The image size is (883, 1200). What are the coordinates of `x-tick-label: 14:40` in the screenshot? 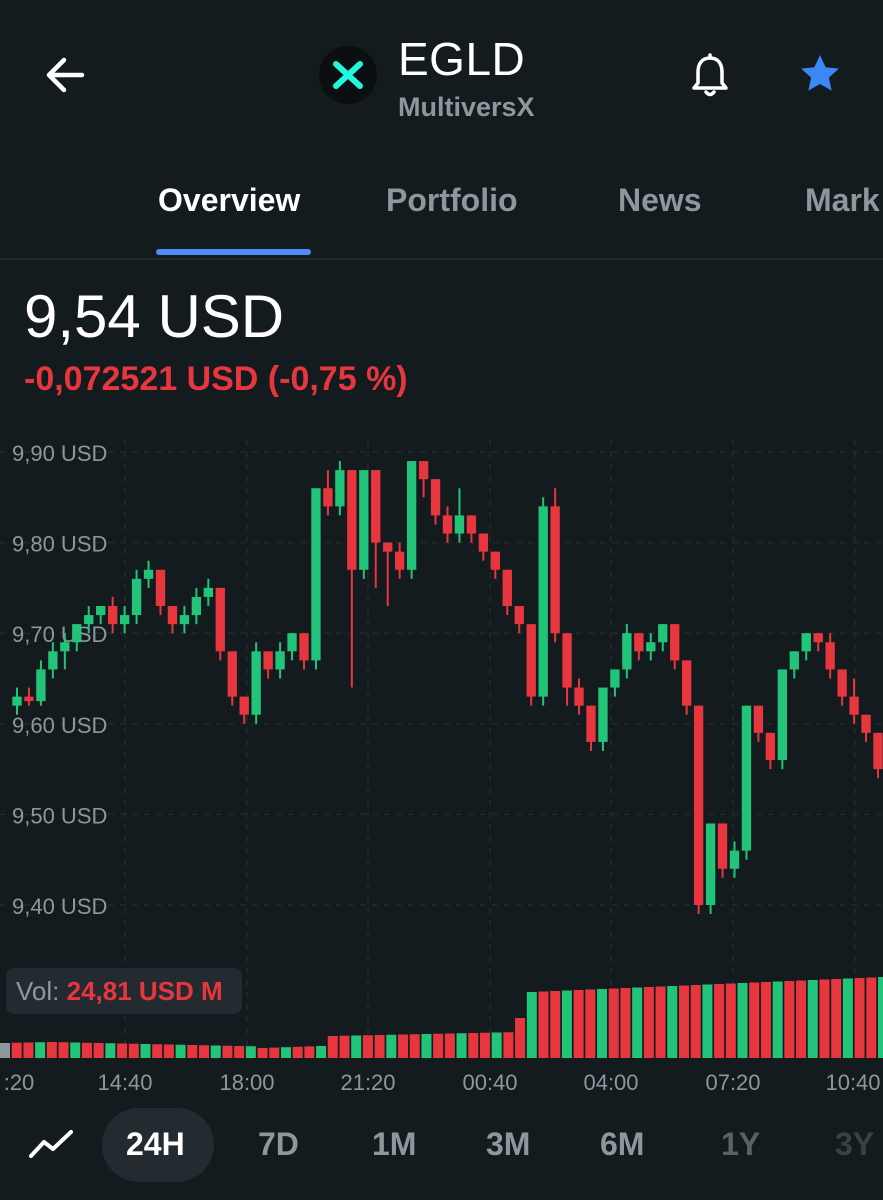 It's located at (124, 1082).